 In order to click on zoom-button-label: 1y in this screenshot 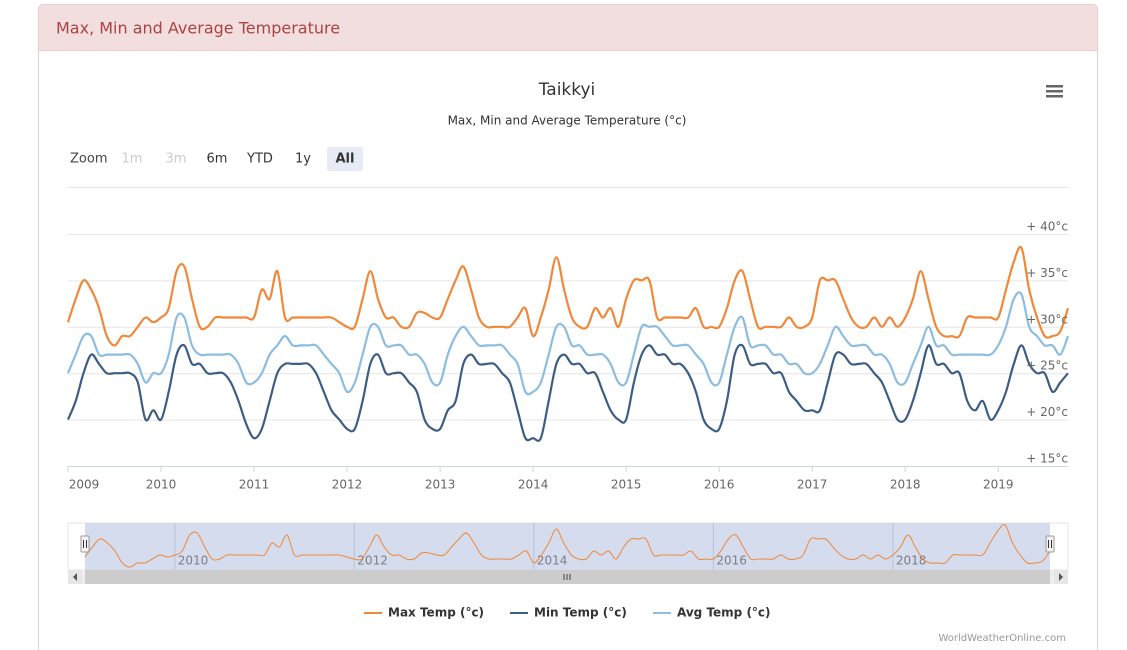, I will do `click(303, 159)`.